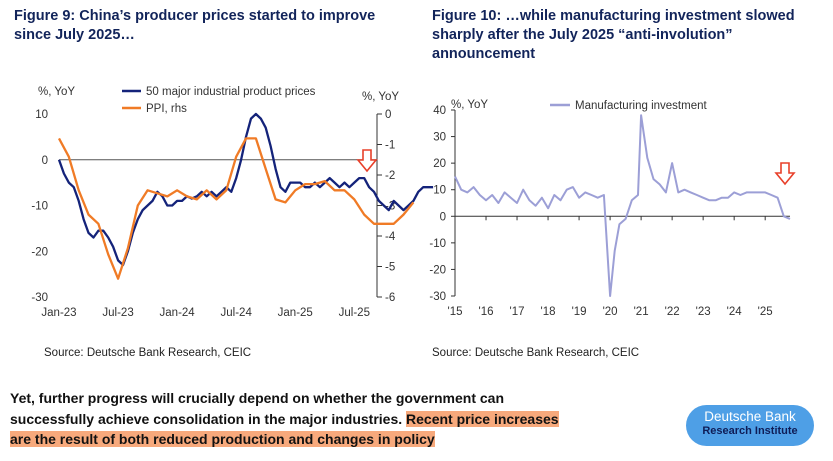  I want to click on x-tick-label: Jul-25, so click(354, 313).